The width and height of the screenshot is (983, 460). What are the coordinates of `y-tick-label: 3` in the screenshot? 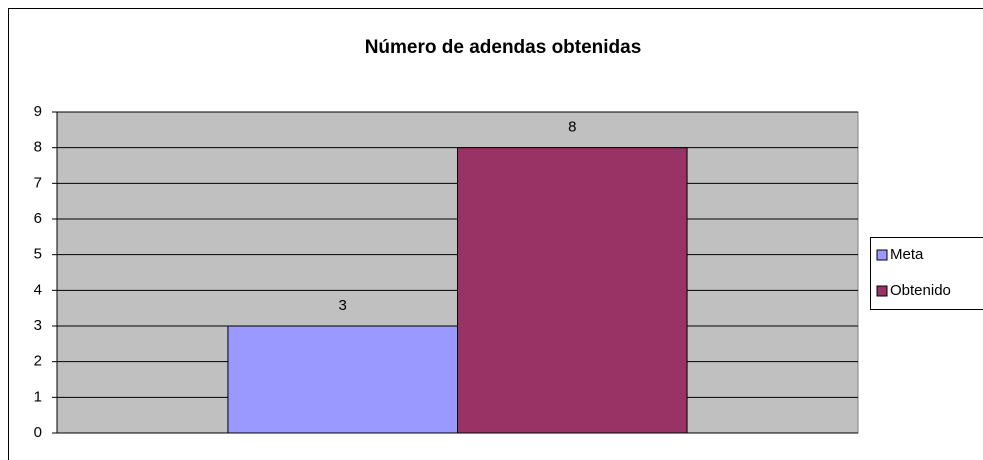 It's located at (38, 325).